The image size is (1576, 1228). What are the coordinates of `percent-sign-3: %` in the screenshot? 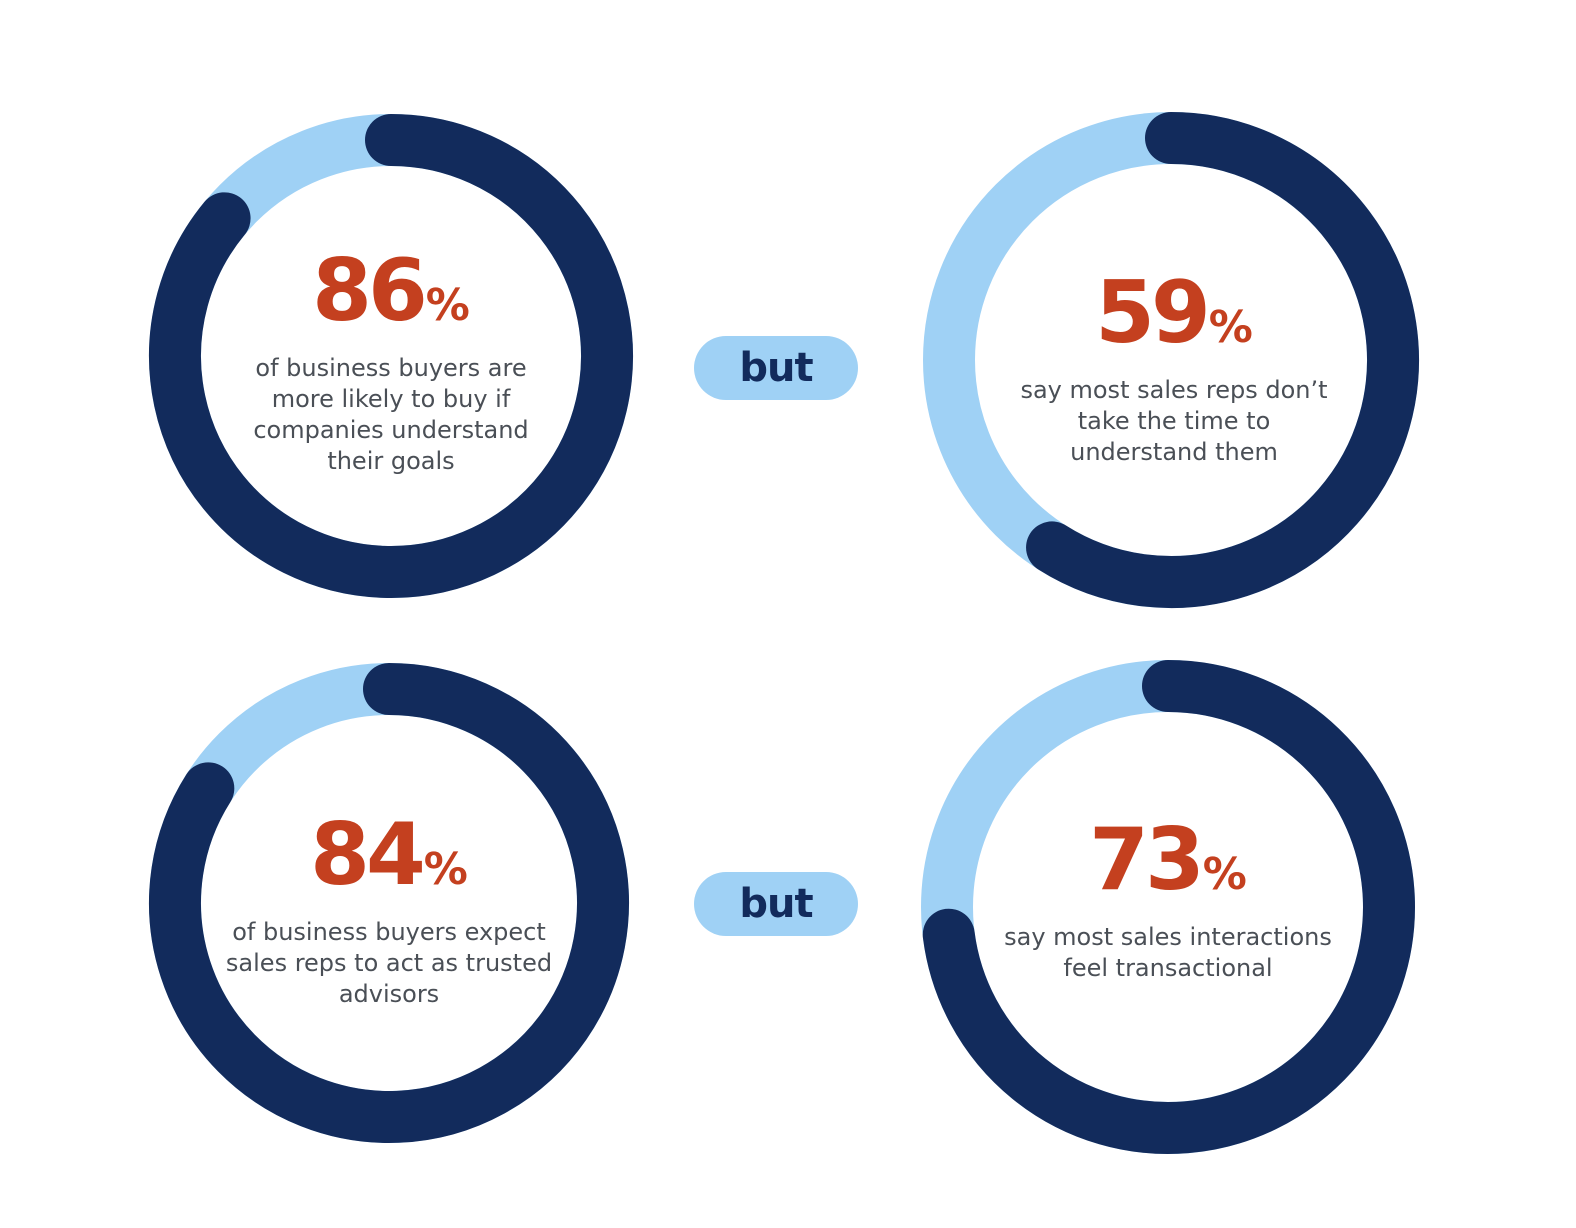 It's located at (445, 869).